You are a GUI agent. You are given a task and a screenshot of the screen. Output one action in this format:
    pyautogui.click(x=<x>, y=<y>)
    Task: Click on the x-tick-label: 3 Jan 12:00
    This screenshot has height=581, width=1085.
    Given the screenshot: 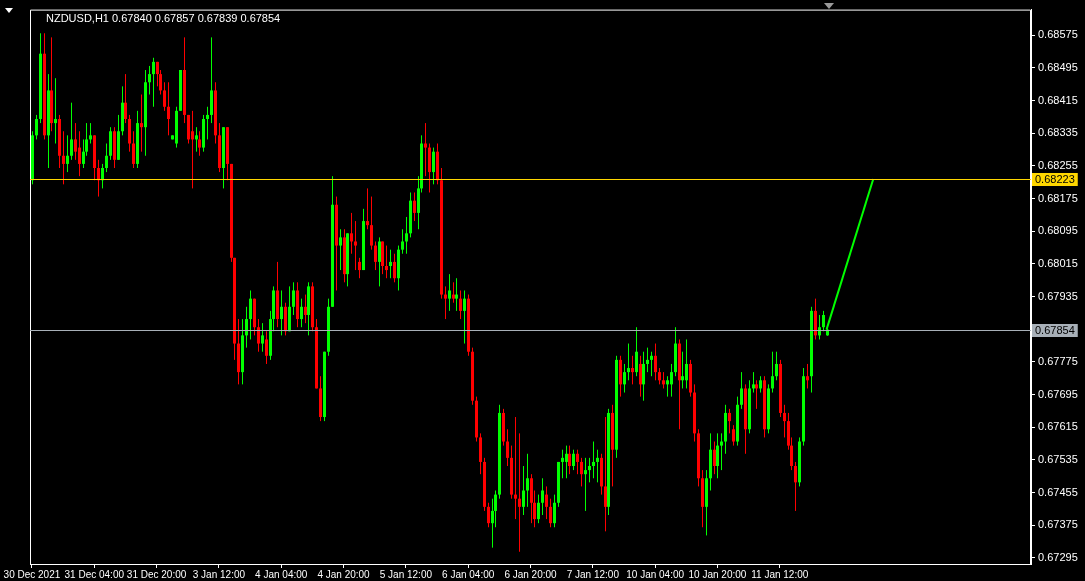 What is the action you would take?
    pyautogui.click(x=219, y=574)
    